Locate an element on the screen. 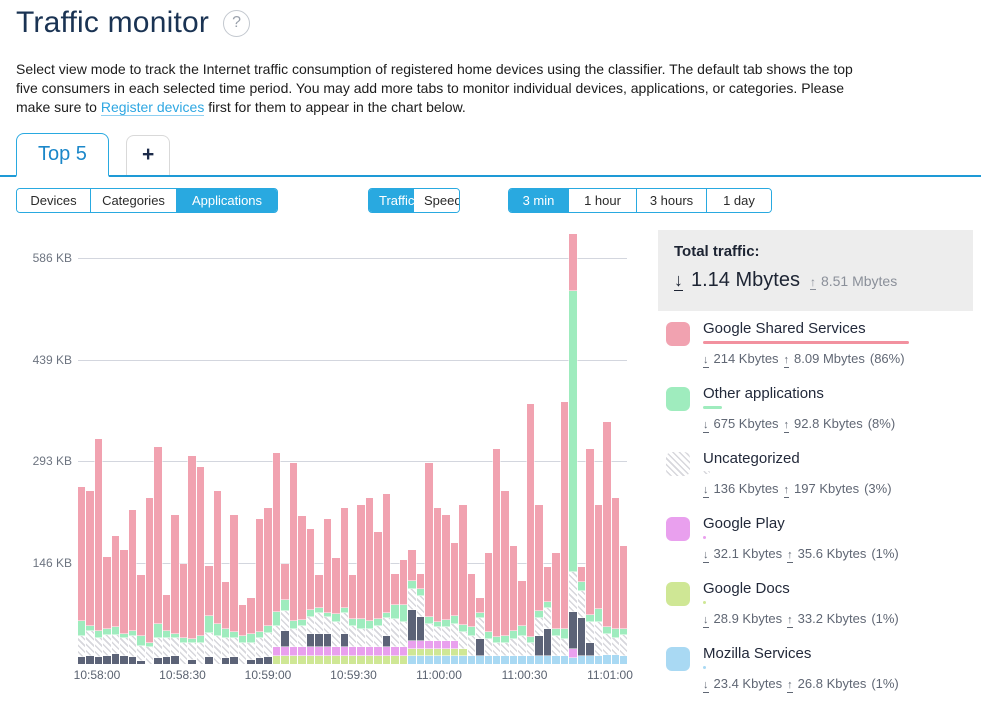 This screenshot has width=981, height=711. view-mode-applications: Applications is located at coordinates (227, 200).